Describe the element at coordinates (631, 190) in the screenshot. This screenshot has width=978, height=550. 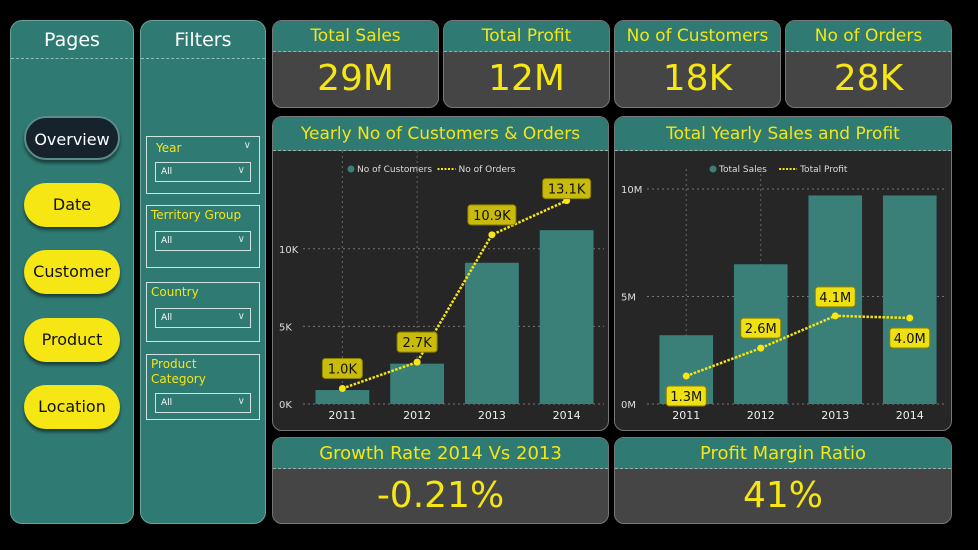
I see `y-tick-label: 10M` at that location.